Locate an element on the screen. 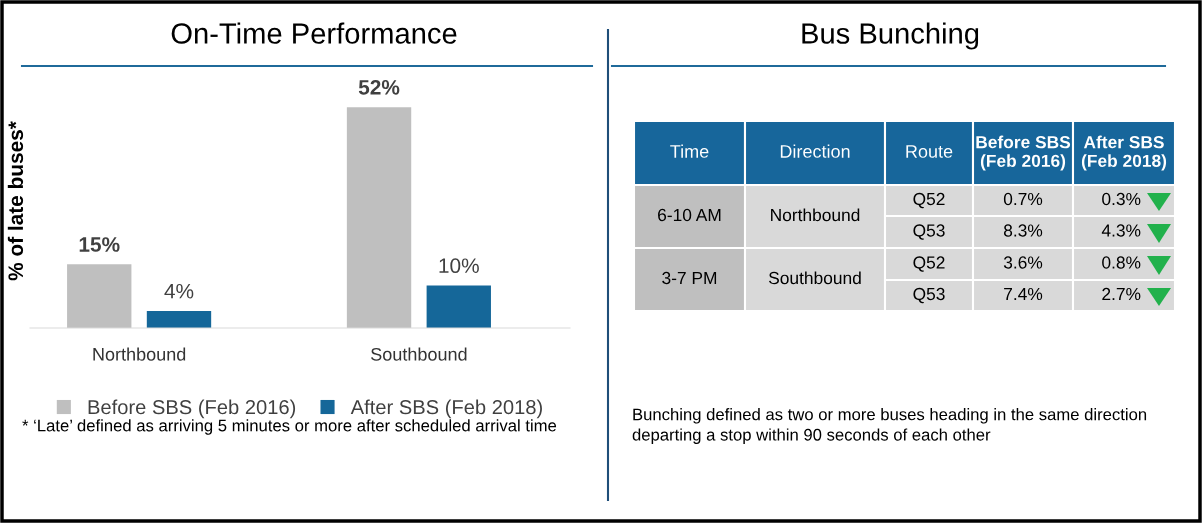  chart-title: On-Time Performance is located at coordinates (314, 33).